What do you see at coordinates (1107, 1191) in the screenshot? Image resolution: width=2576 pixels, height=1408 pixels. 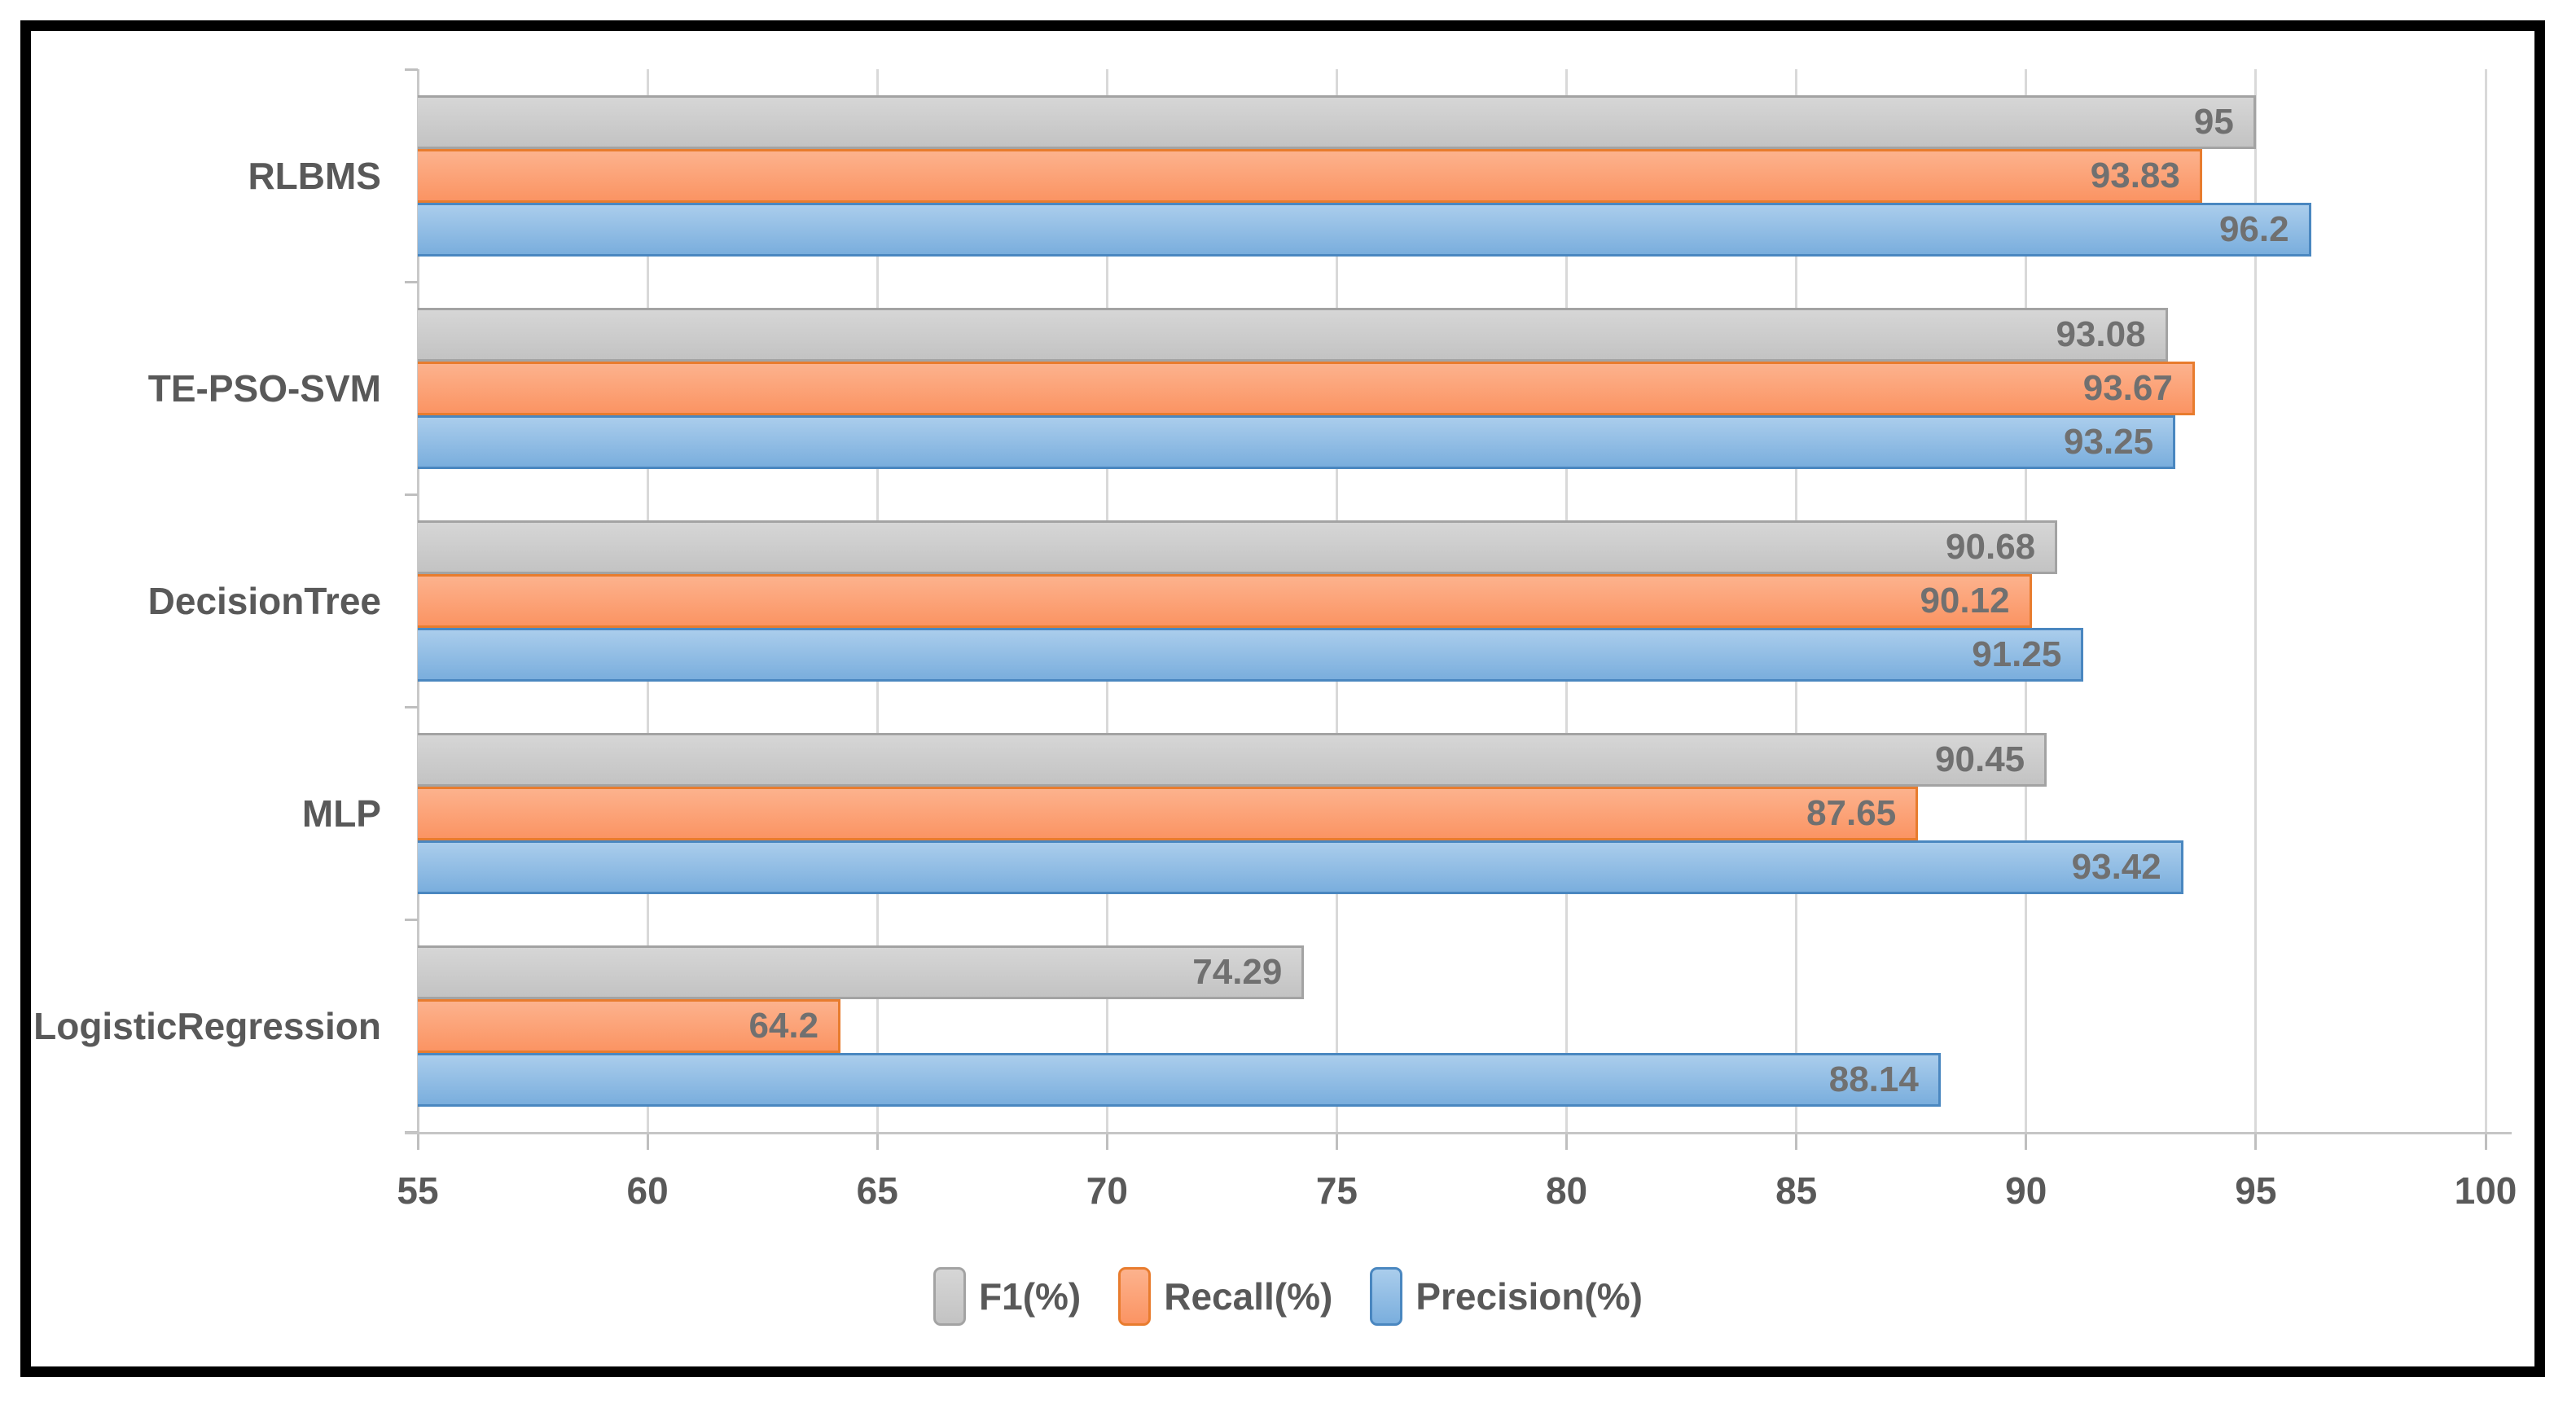 I see `x-axis-label-70: 70` at bounding box center [1107, 1191].